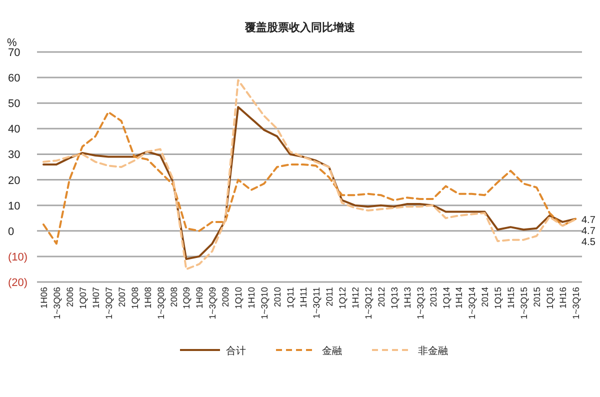  I want to click on x-tick-label: 1H07, so click(95, 298).